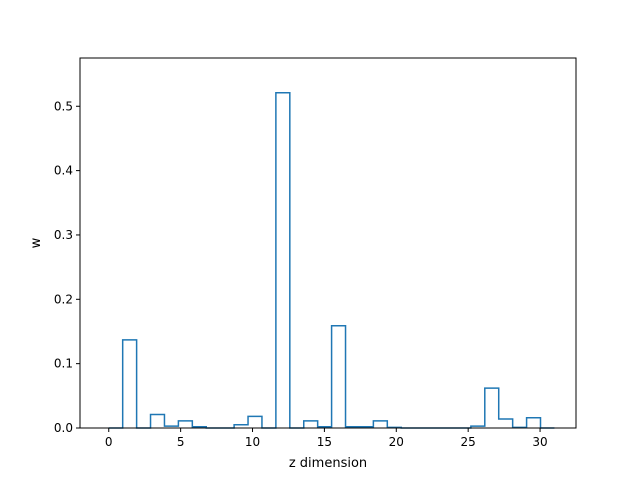 Image resolution: width=640 pixels, height=480 pixels. What do you see at coordinates (181, 442) in the screenshot?
I see `x-tick-label: 5` at bounding box center [181, 442].